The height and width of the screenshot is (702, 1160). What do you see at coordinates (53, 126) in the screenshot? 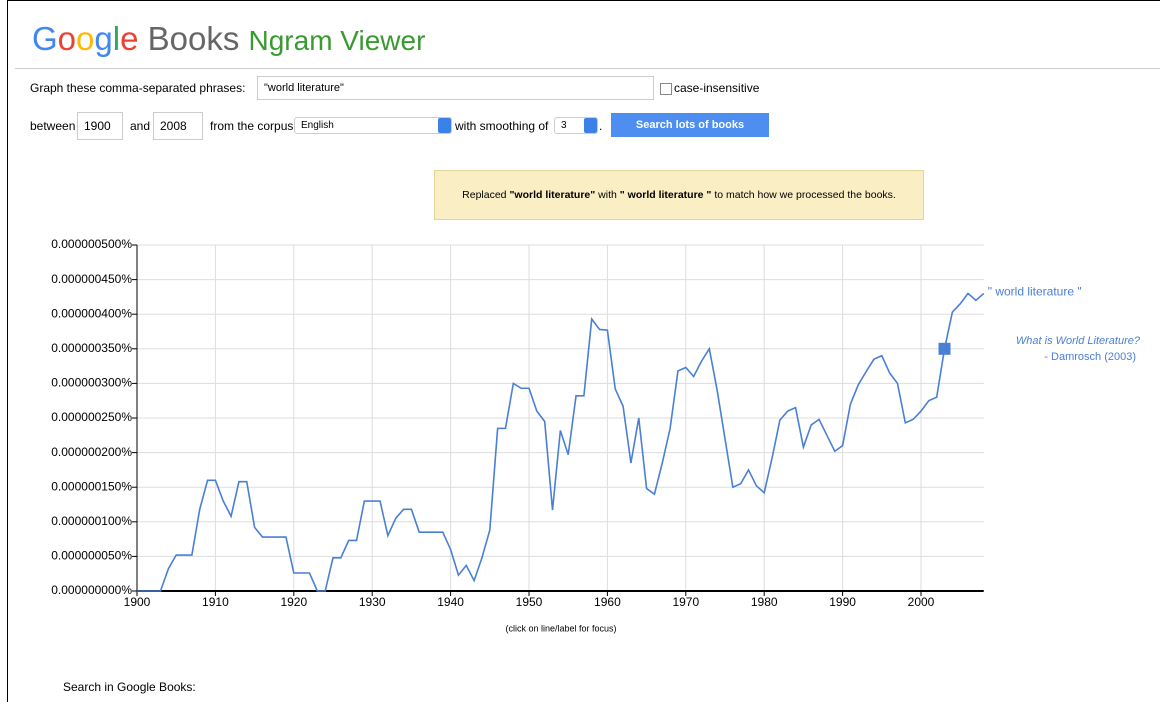
I see `between-label: between` at bounding box center [53, 126].